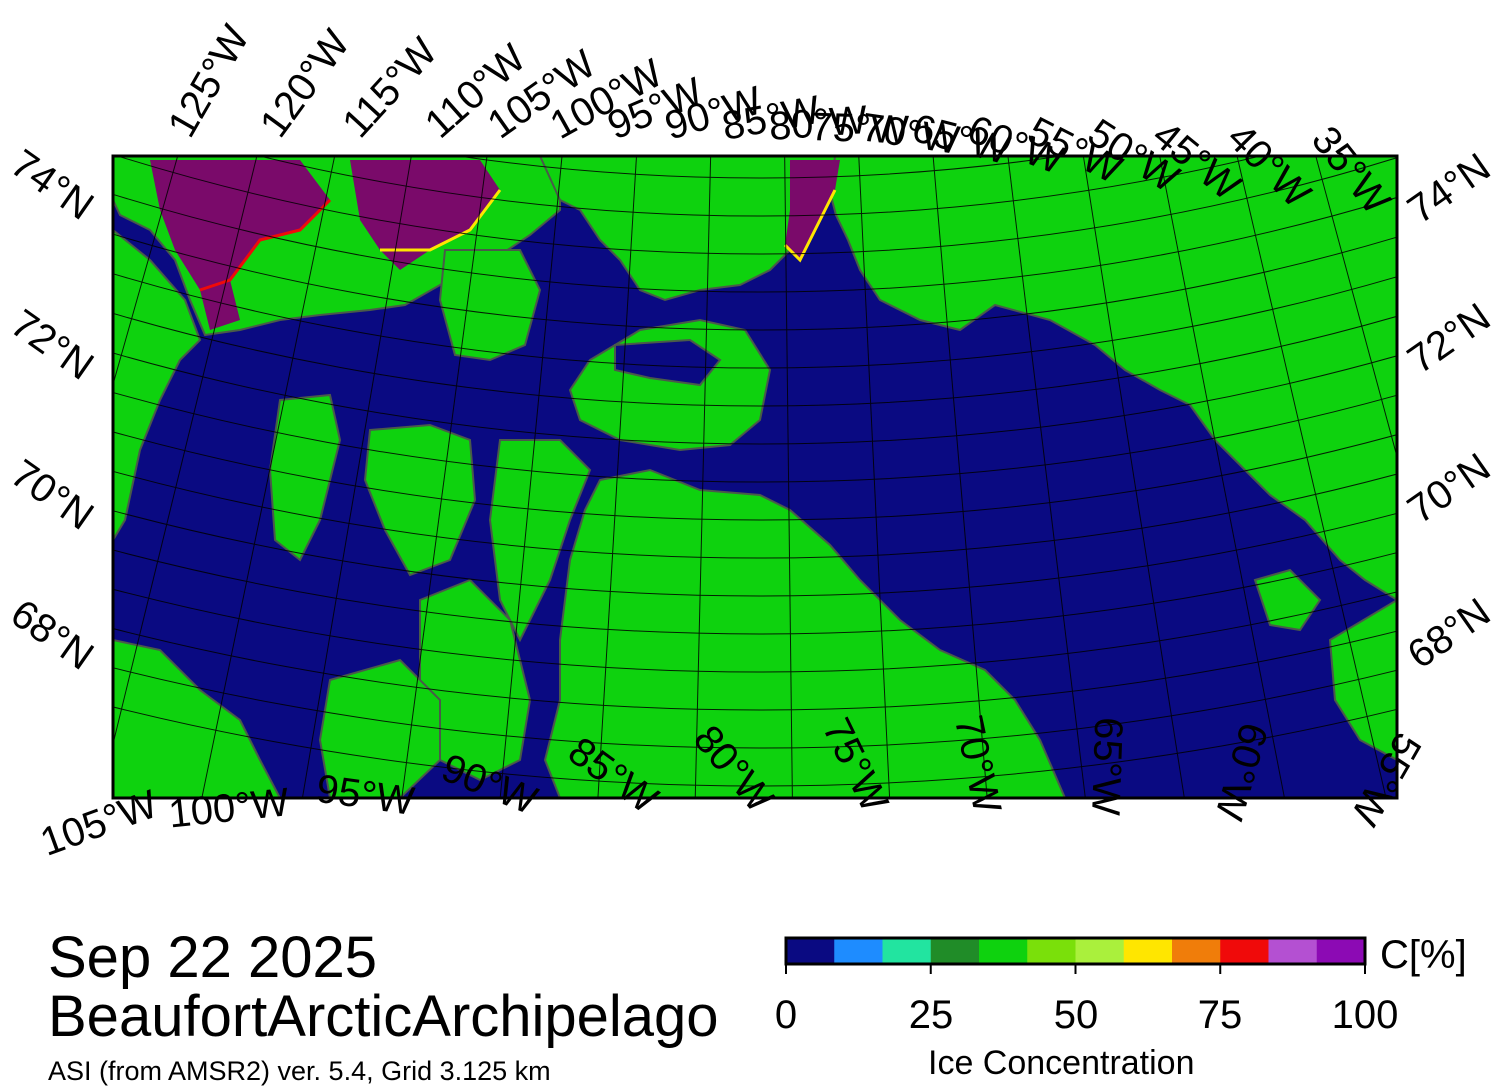  What do you see at coordinates (99, 823) in the screenshot?
I see `bottom-lon-label: 105°W` at bounding box center [99, 823].